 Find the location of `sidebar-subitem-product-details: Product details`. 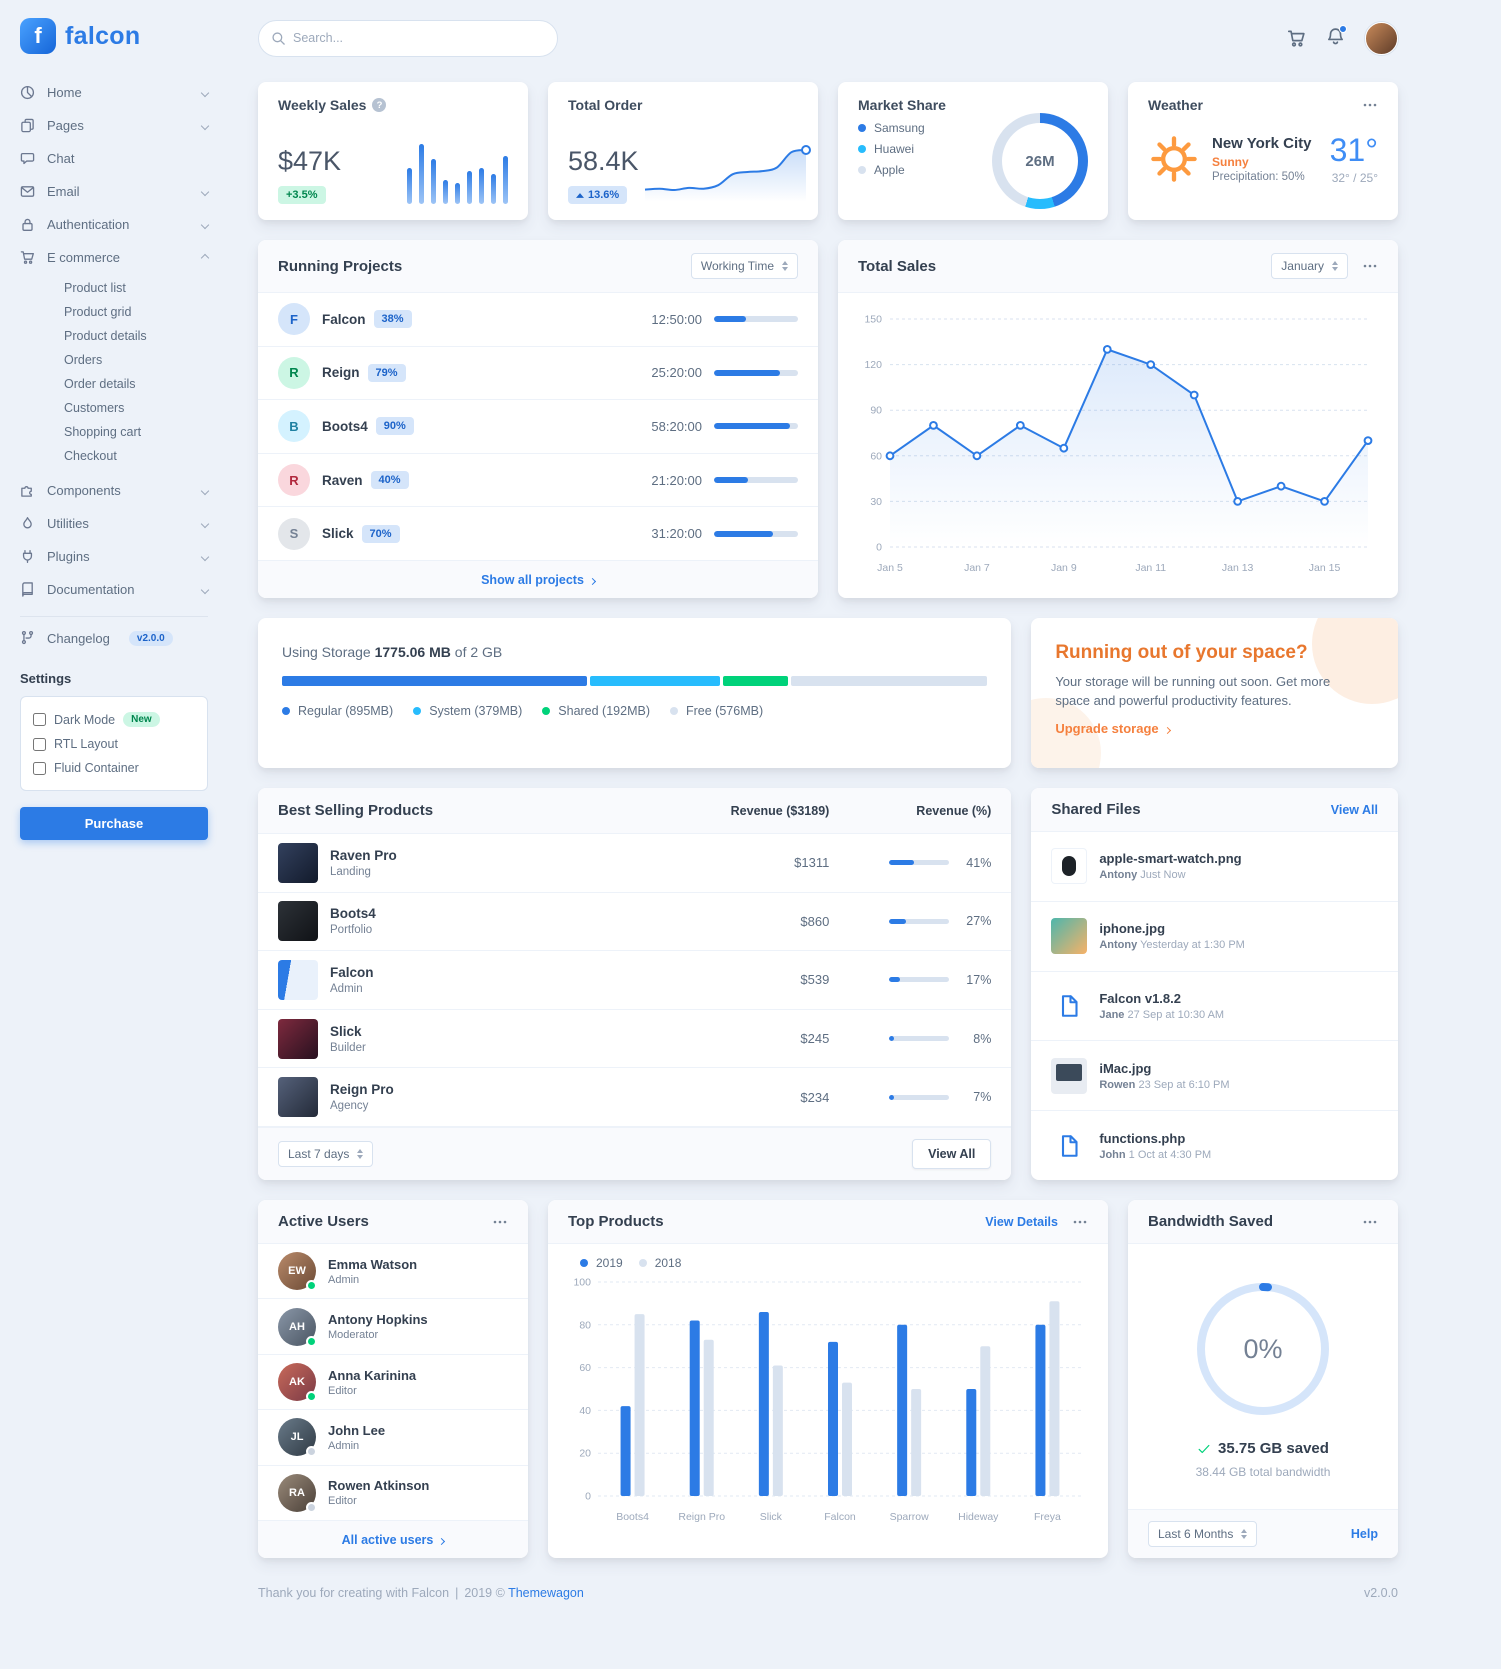

sidebar-subitem-product-details: Product details is located at coordinates (105, 336).